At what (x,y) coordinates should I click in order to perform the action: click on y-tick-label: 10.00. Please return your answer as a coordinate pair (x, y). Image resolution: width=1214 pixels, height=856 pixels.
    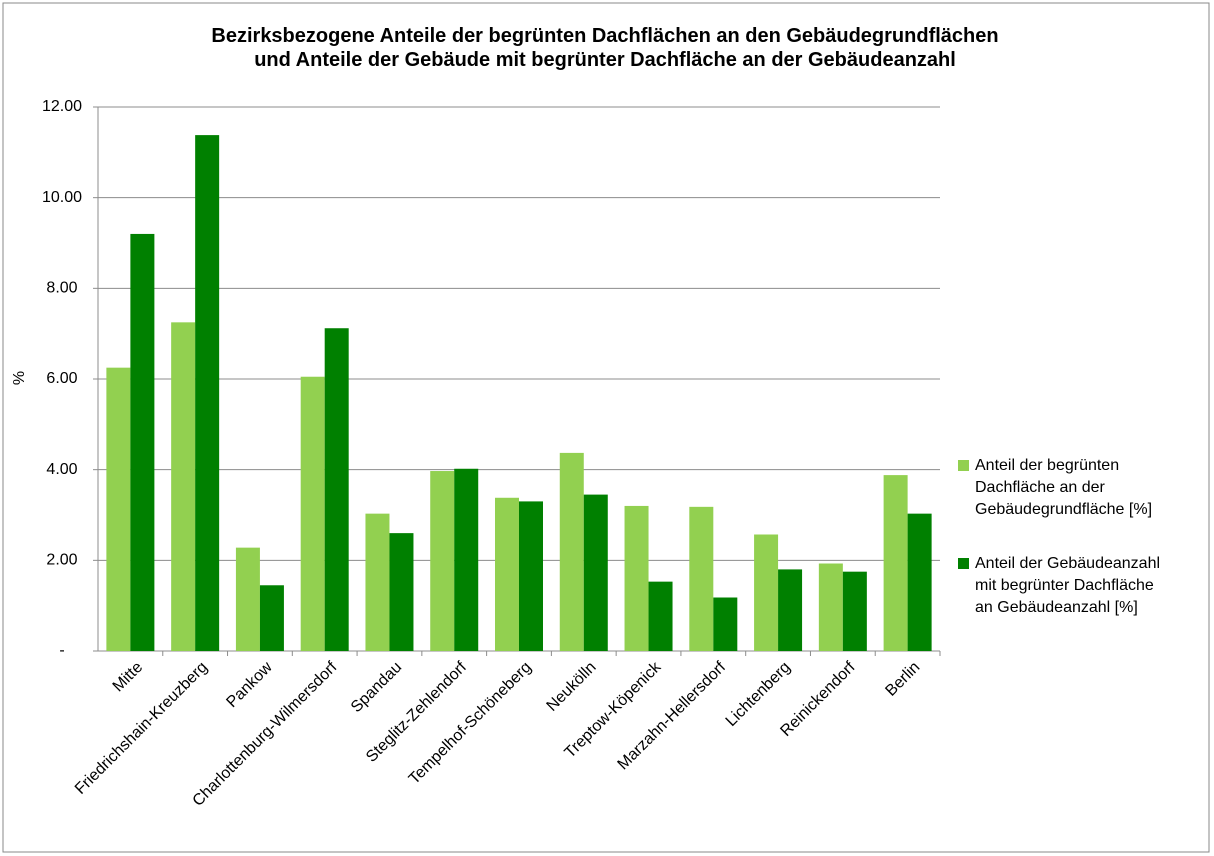
    Looking at the image, I should click on (62, 197).